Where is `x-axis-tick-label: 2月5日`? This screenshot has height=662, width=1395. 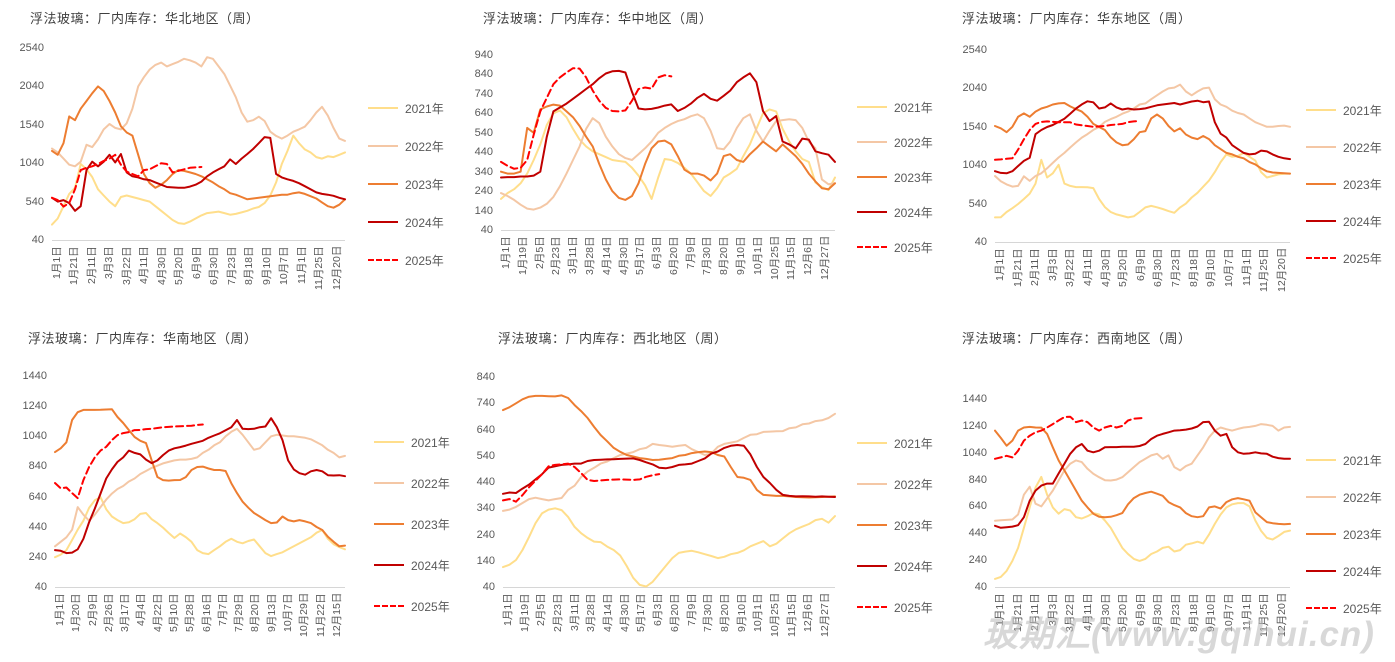 x-axis-tick-label: 2月5日 is located at coordinates (541, 609).